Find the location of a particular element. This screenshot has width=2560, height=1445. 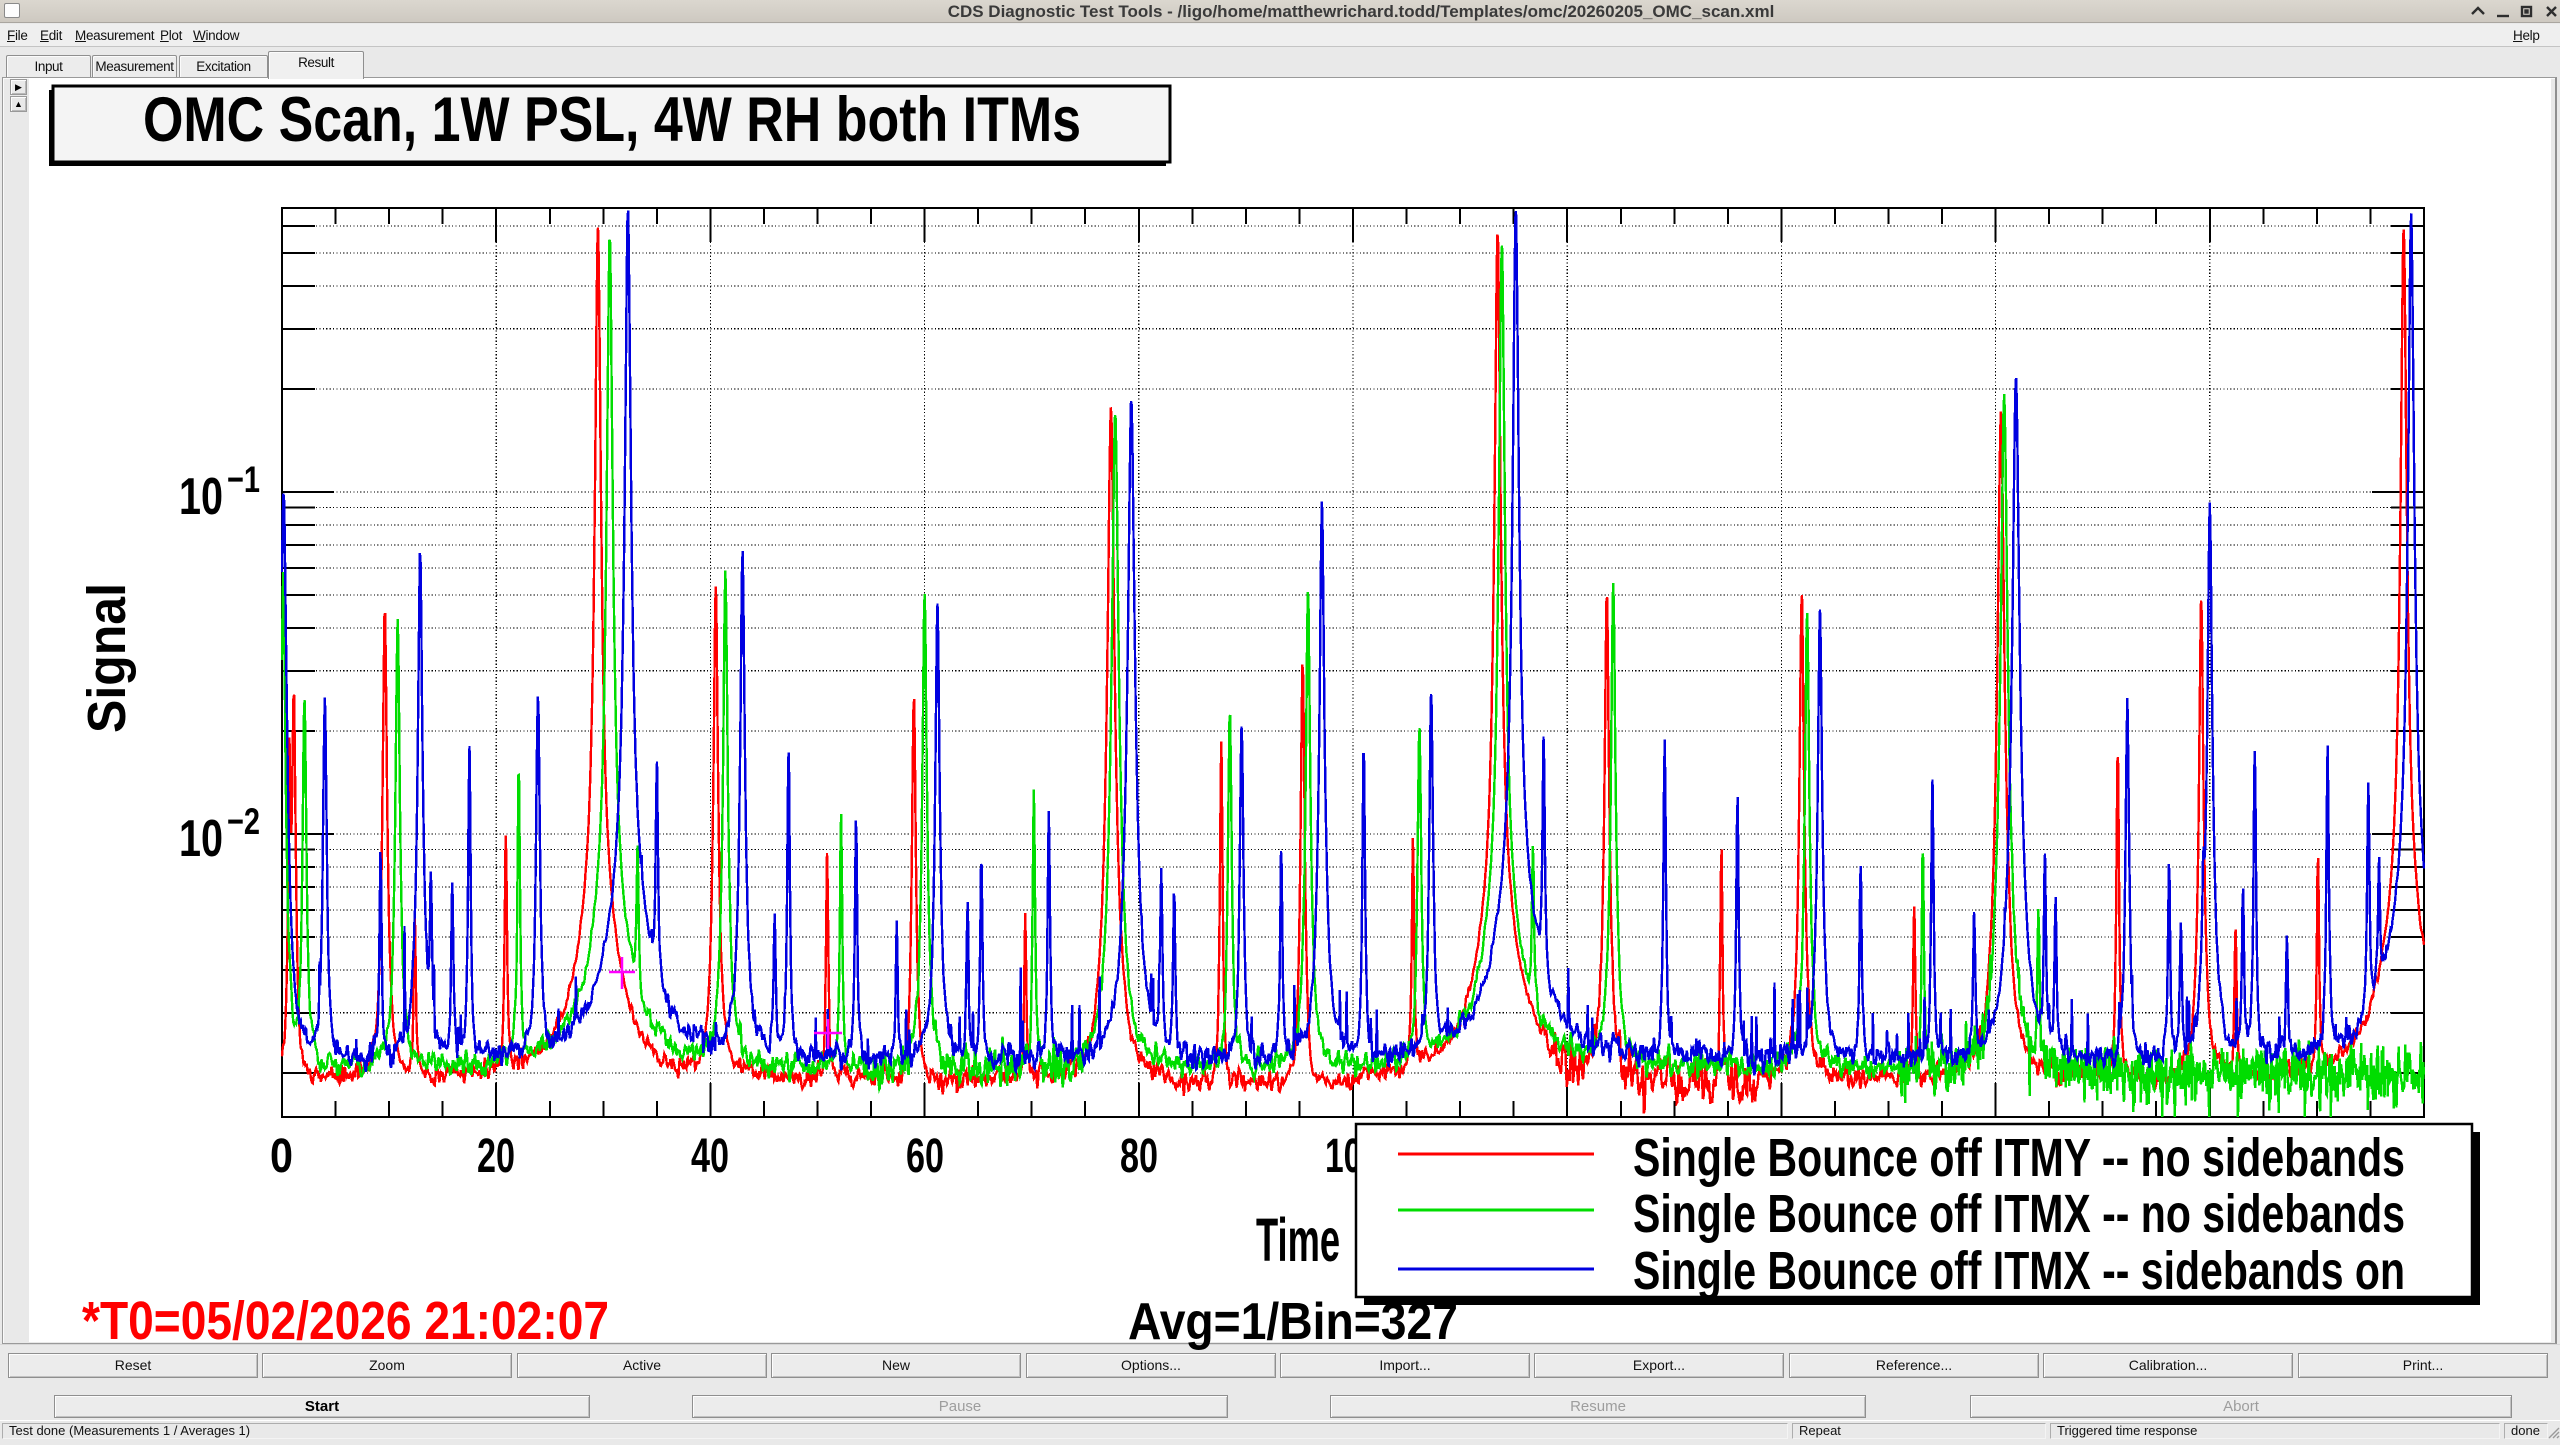

svg-text: Time is located at coordinates (1298, 1240).